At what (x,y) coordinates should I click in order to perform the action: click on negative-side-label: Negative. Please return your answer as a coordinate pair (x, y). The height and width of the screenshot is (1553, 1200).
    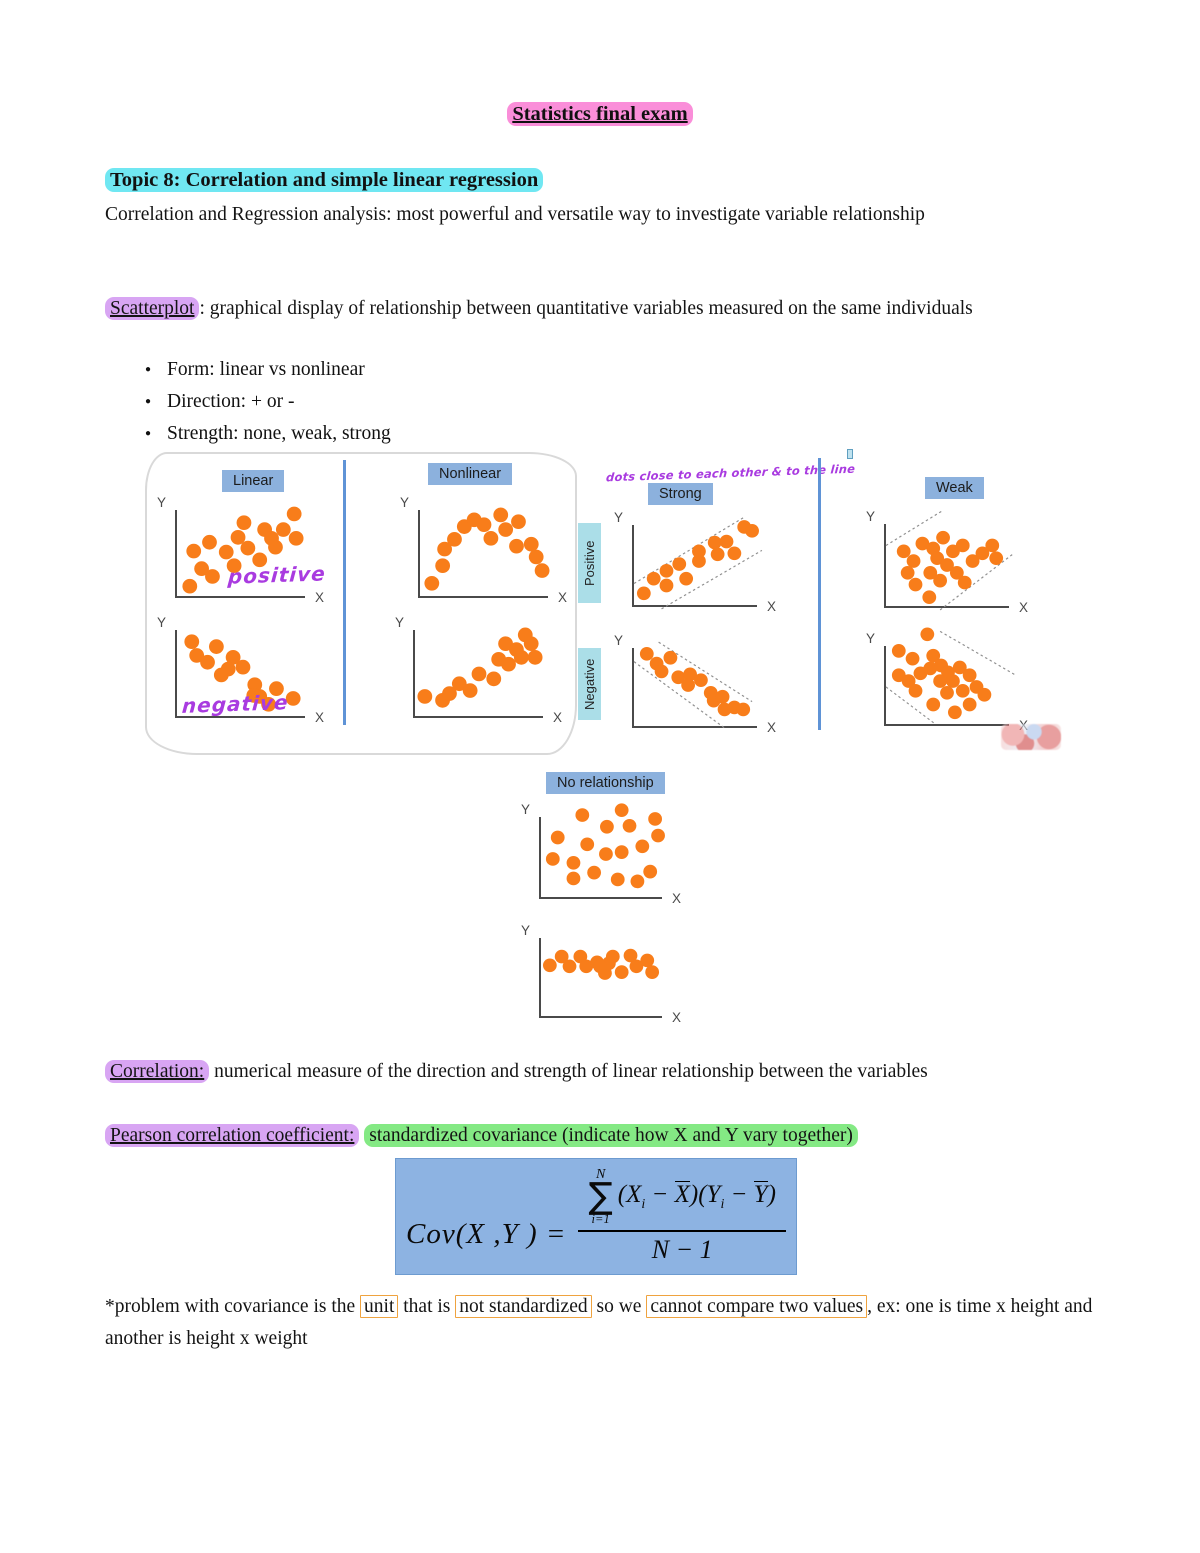
    Looking at the image, I should click on (589, 684).